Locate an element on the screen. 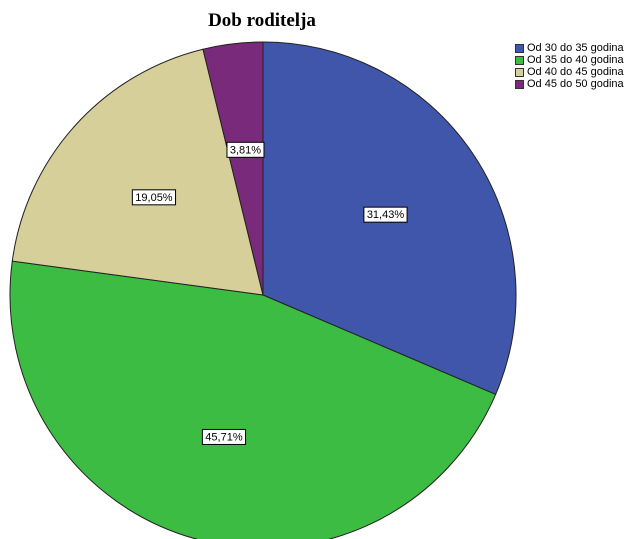  legend-label: Od 30 do 35 godina is located at coordinates (575, 48).